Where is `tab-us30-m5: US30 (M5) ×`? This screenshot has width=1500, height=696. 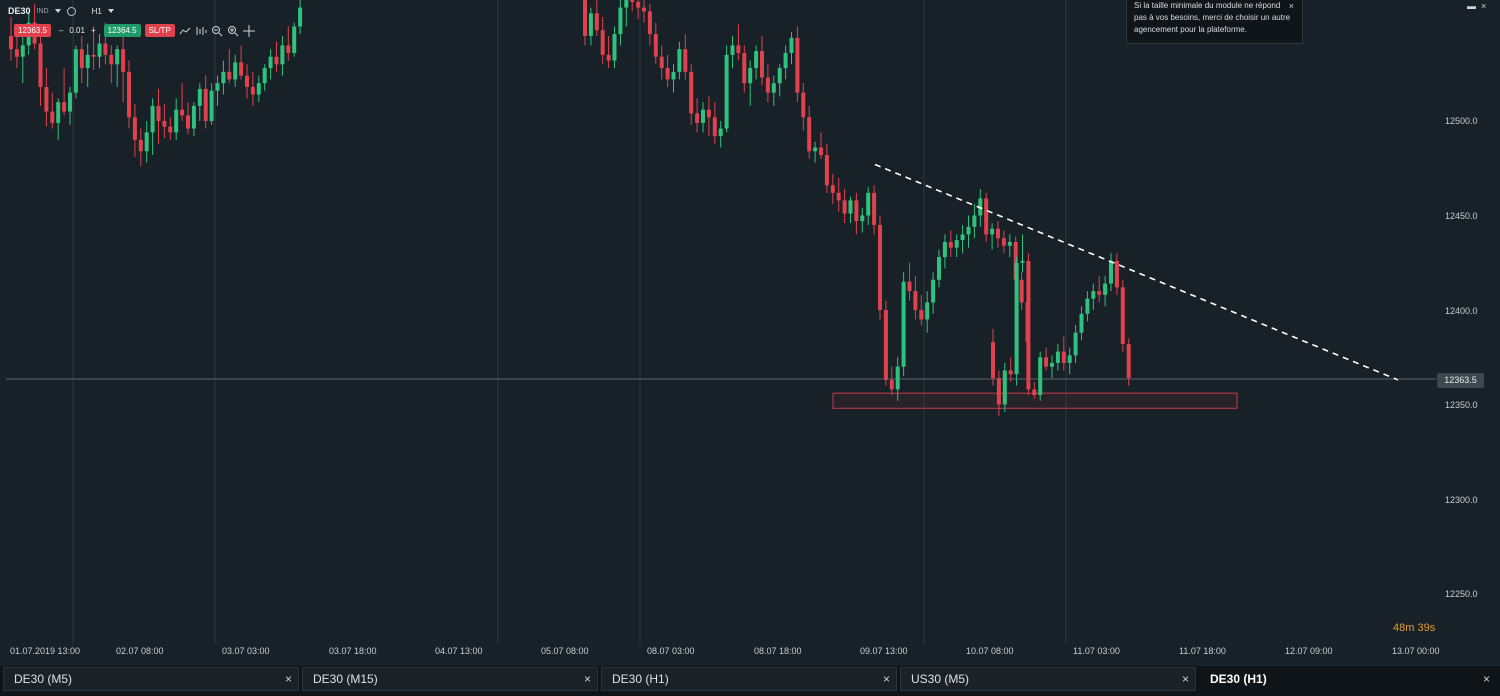
tab-us30-m5: US30 (M5) × is located at coordinates (1048, 679).